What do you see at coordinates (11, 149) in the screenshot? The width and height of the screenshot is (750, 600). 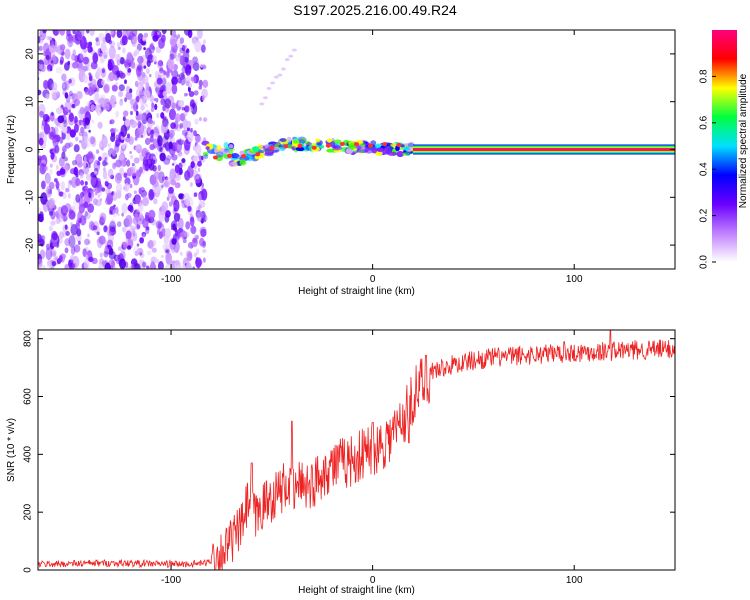 I see `heatmap-y-axis-label: Frequency (Hz)` at bounding box center [11, 149].